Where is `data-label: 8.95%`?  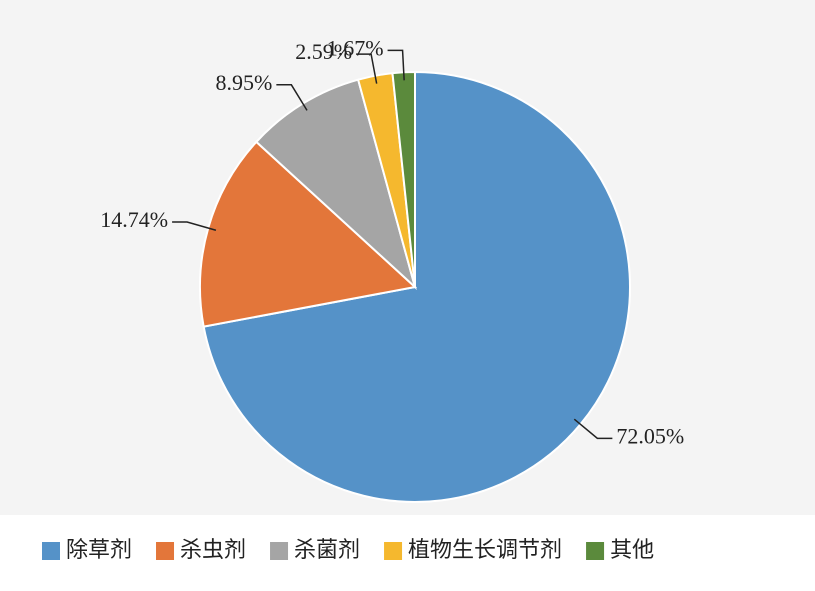 data-label: 8.95% is located at coordinates (244, 82).